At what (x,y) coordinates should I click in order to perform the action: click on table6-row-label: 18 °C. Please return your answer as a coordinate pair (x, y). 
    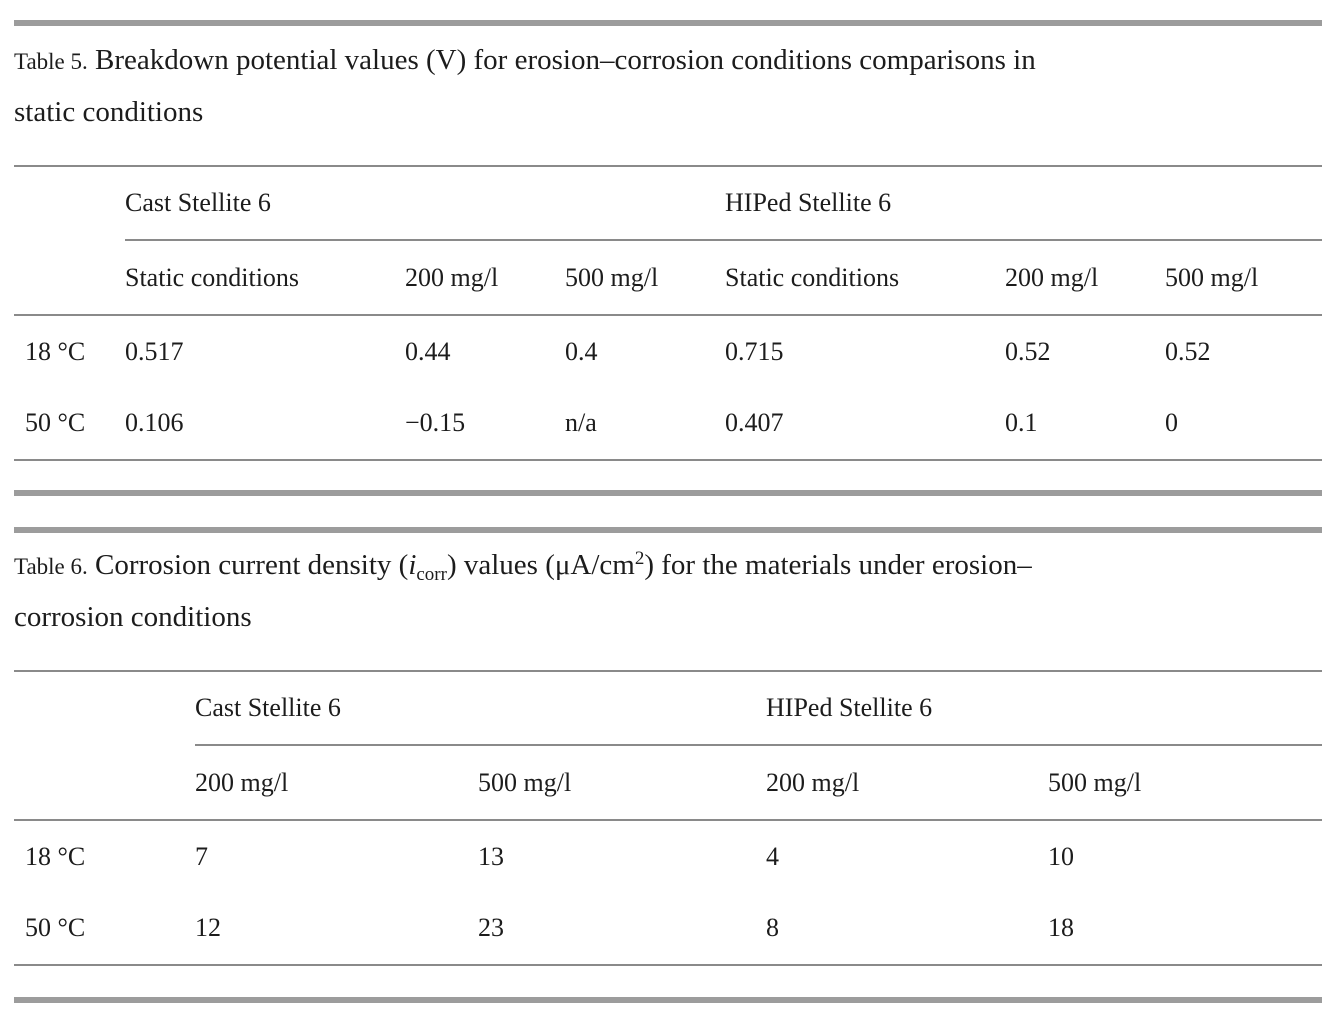
    Looking at the image, I should click on (55, 856).